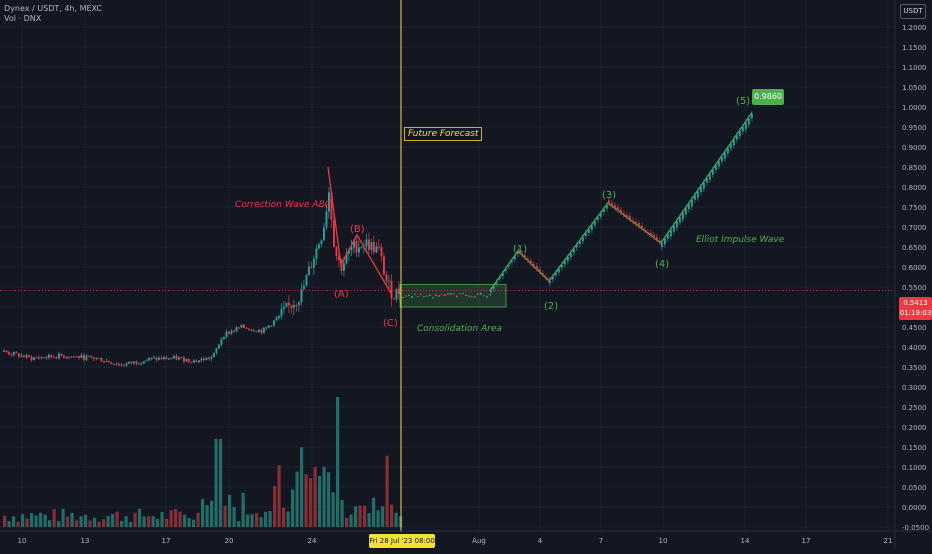 This screenshot has height=554, width=932. Describe the element at coordinates (443, 134) in the screenshot. I see `future-forecast-label: Future Forecast` at that location.